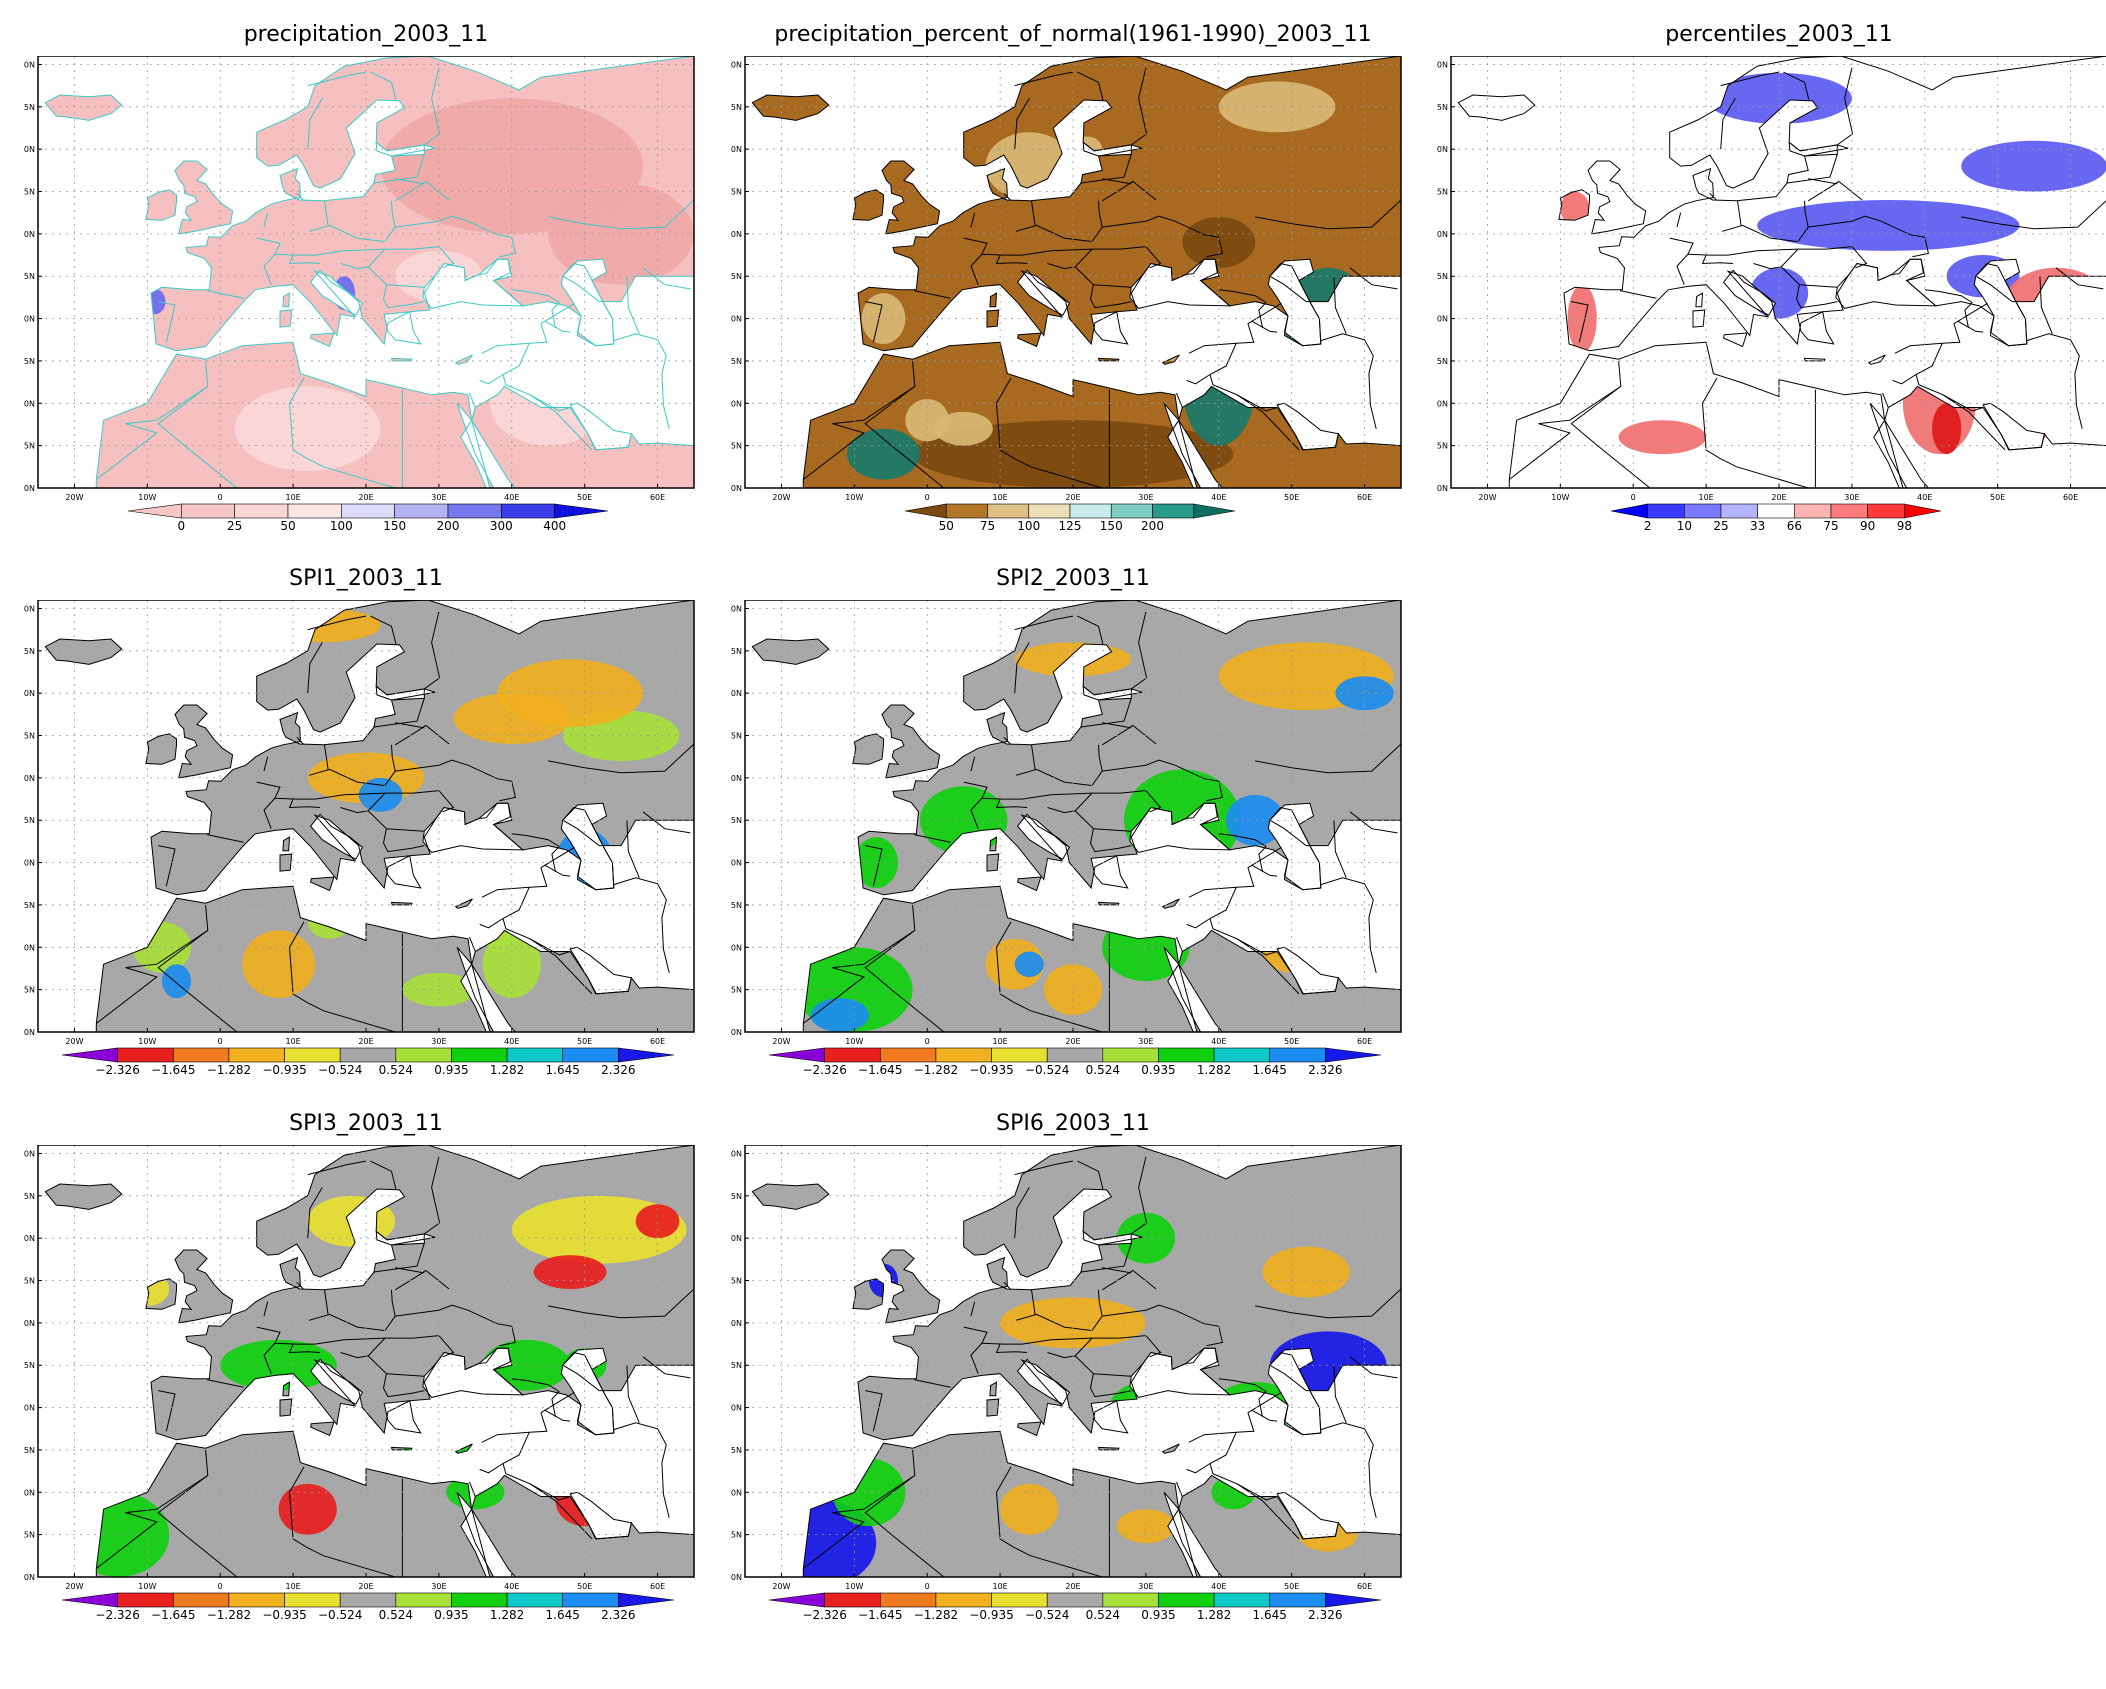 The width and height of the screenshot is (2106, 1689). What do you see at coordinates (936, 1615) in the screenshot?
I see `colorbar-label: −1.282` at bounding box center [936, 1615].